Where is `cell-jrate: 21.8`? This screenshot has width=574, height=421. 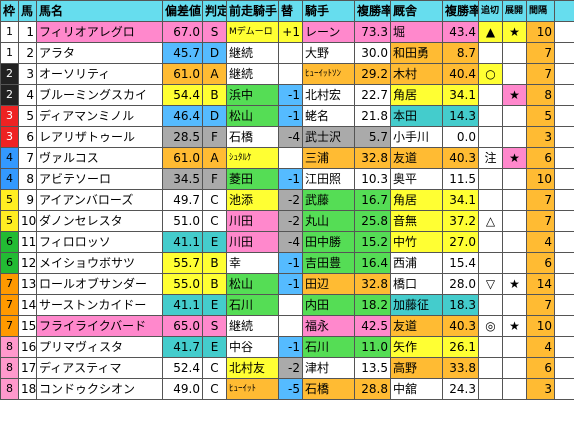
cell-jrate: 21.8 is located at coordinates (372, 116).